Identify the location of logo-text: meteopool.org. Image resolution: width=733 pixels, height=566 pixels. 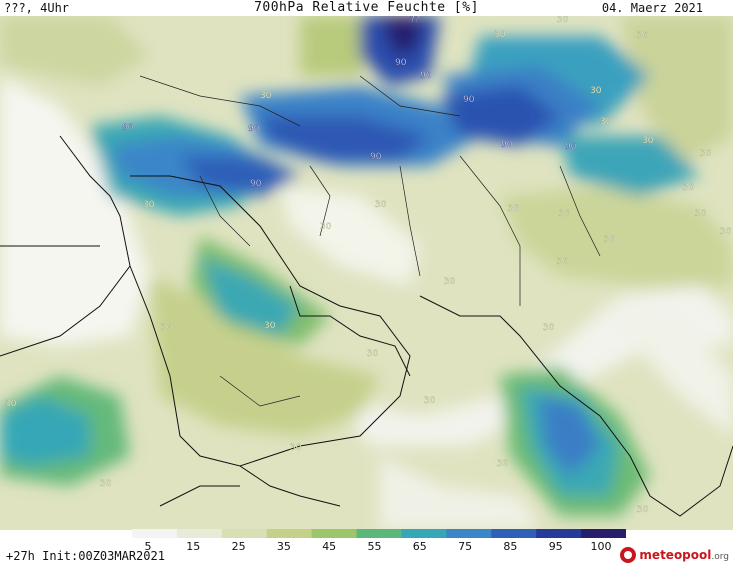
(684, 555).